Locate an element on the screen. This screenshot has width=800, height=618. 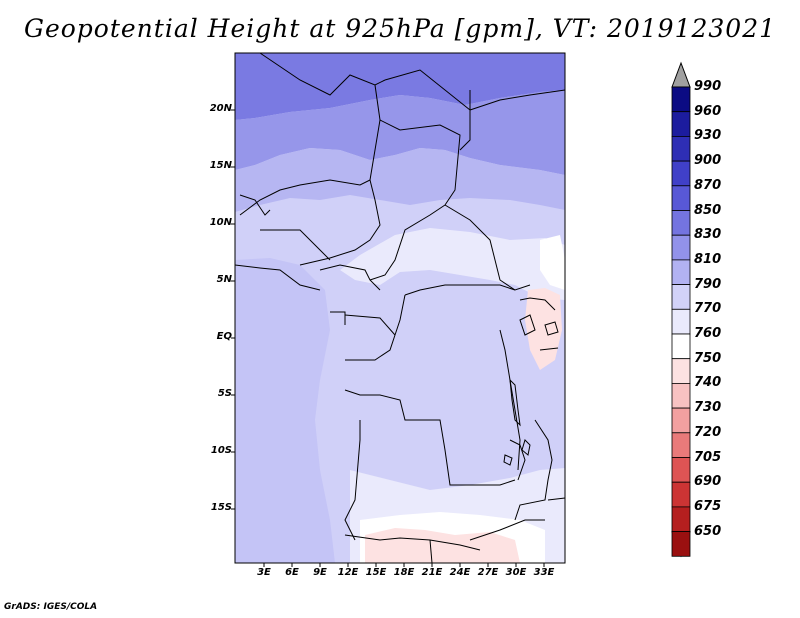
lon-label: 30E is located at coordinates (516, 572).